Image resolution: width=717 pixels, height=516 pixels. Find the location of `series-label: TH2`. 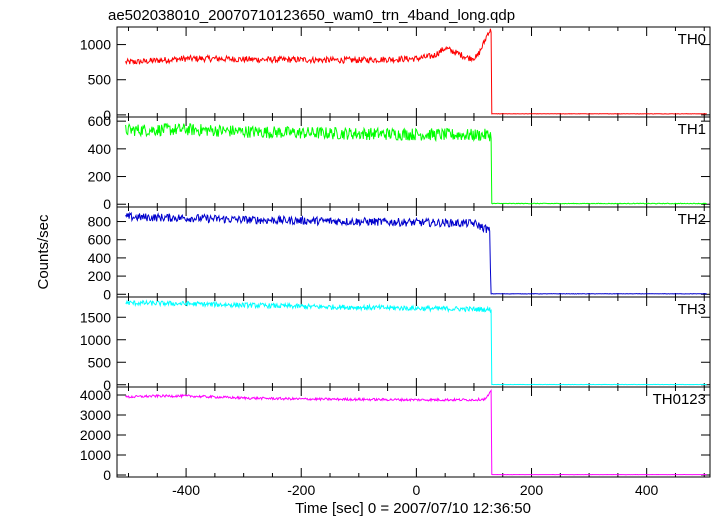

series-label: TH2 is located at coordinates (692, 219).